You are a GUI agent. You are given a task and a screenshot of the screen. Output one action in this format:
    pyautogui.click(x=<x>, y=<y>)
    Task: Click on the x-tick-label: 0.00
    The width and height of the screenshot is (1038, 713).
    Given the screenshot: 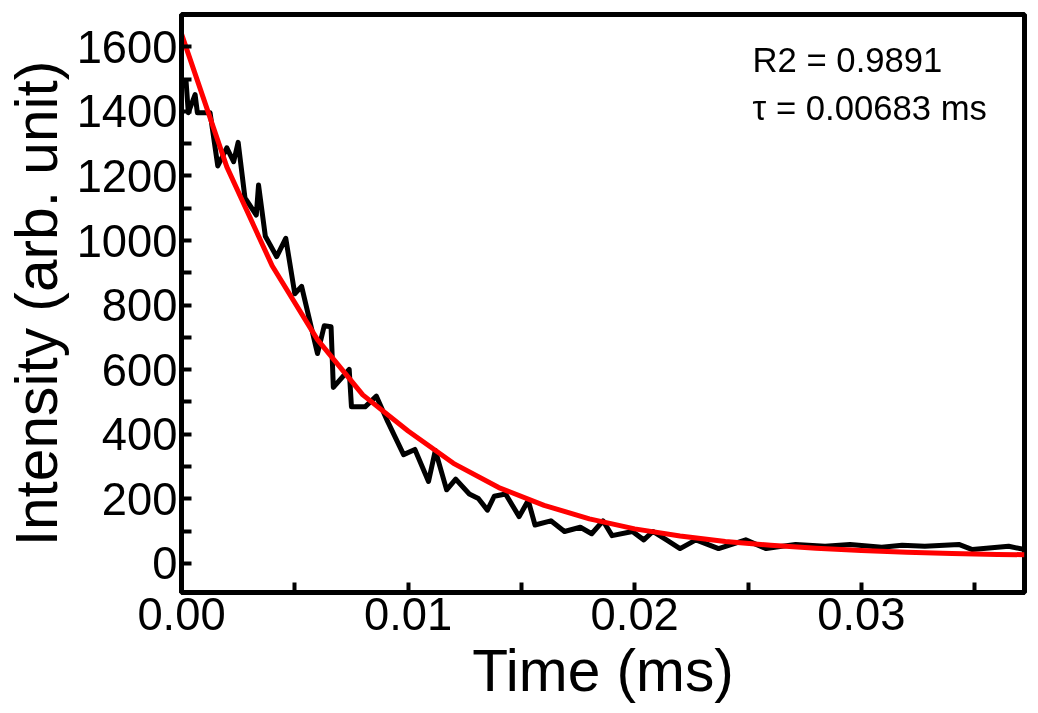 What is the action you would take?
    pyautogui.click(x=181, y=614)
    